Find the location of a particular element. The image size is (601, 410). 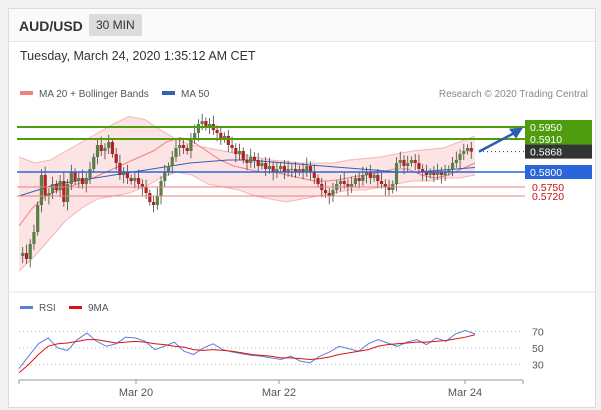

nine-ma-swatch is located at coordinates (75, 307).